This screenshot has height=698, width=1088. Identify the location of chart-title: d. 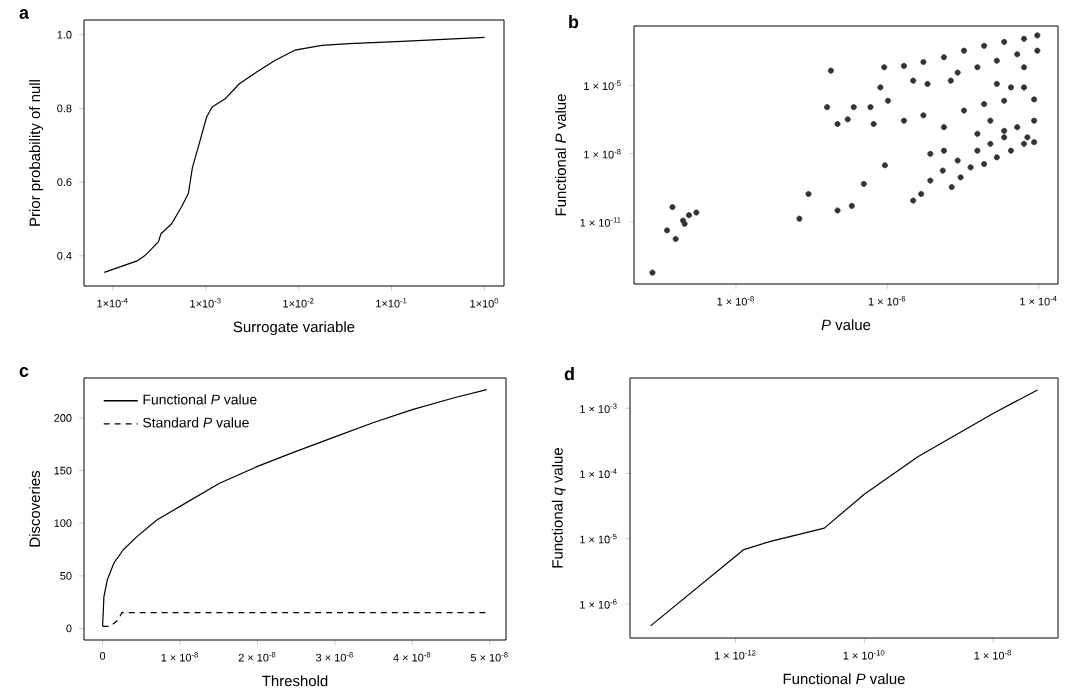
(569, 374).